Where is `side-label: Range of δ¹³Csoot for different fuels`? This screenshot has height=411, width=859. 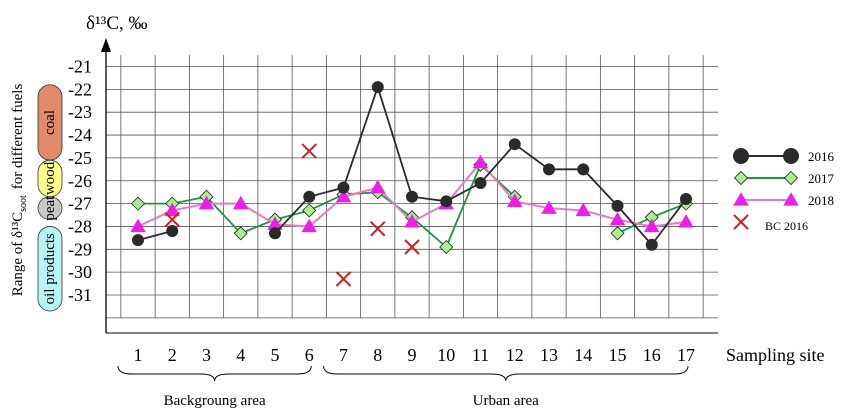
side-label: Range of δ¹³Csoot for different fuels is located at coordinates (19, 190).